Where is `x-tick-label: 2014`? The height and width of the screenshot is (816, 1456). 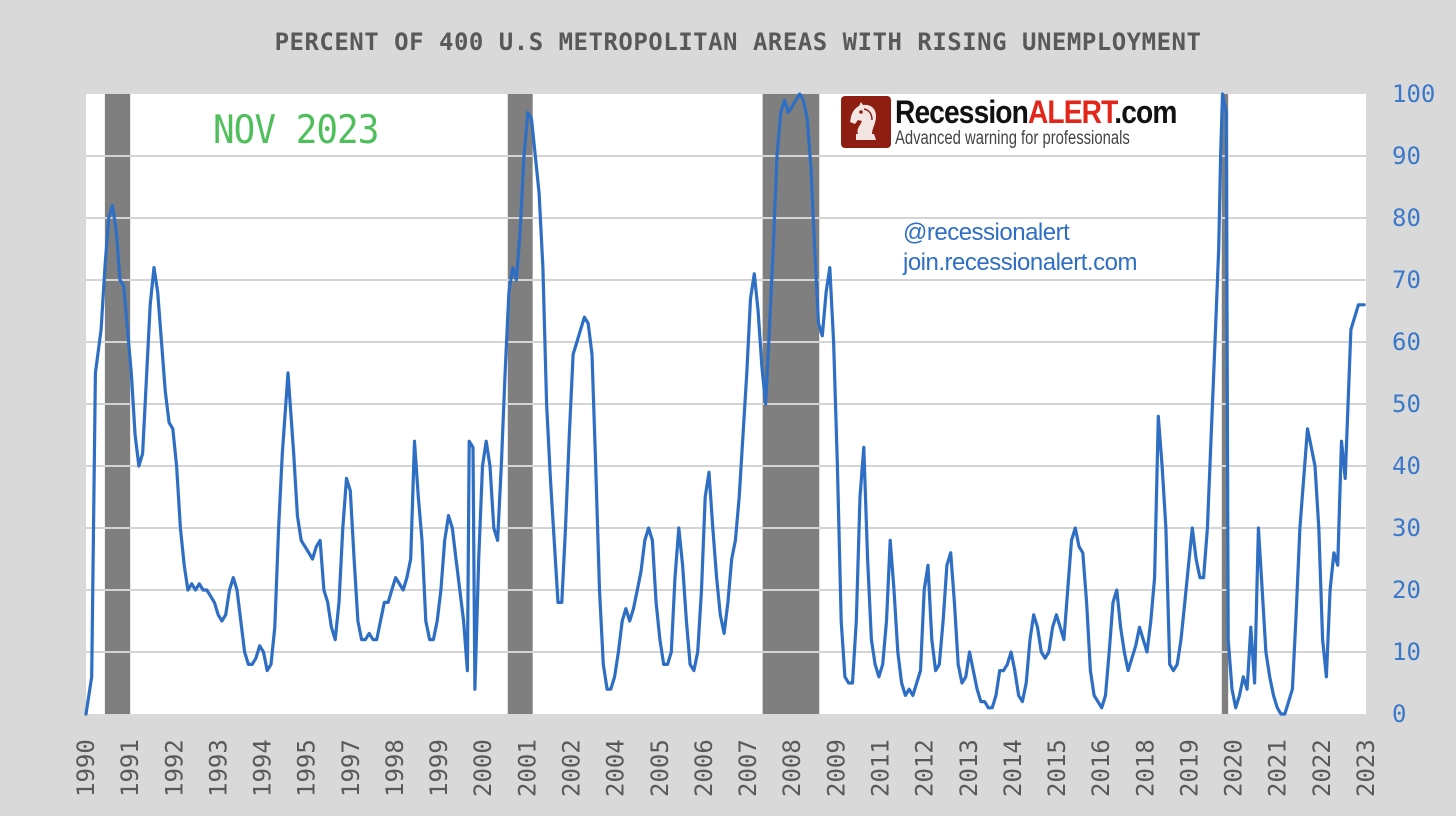 x-tick-label: 2014 is located at coordinates (1013, 768).